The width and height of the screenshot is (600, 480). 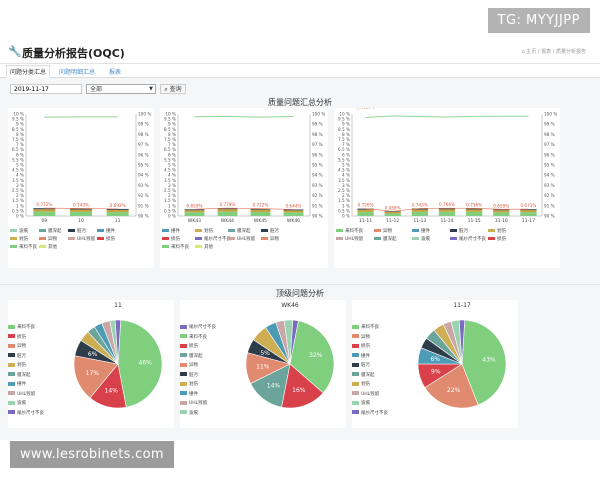 What do you see at coordinates (28, 71) in the screenshot?
I see `tab-category-summary: 问题分类汇总` at bounding box center [28, 71].